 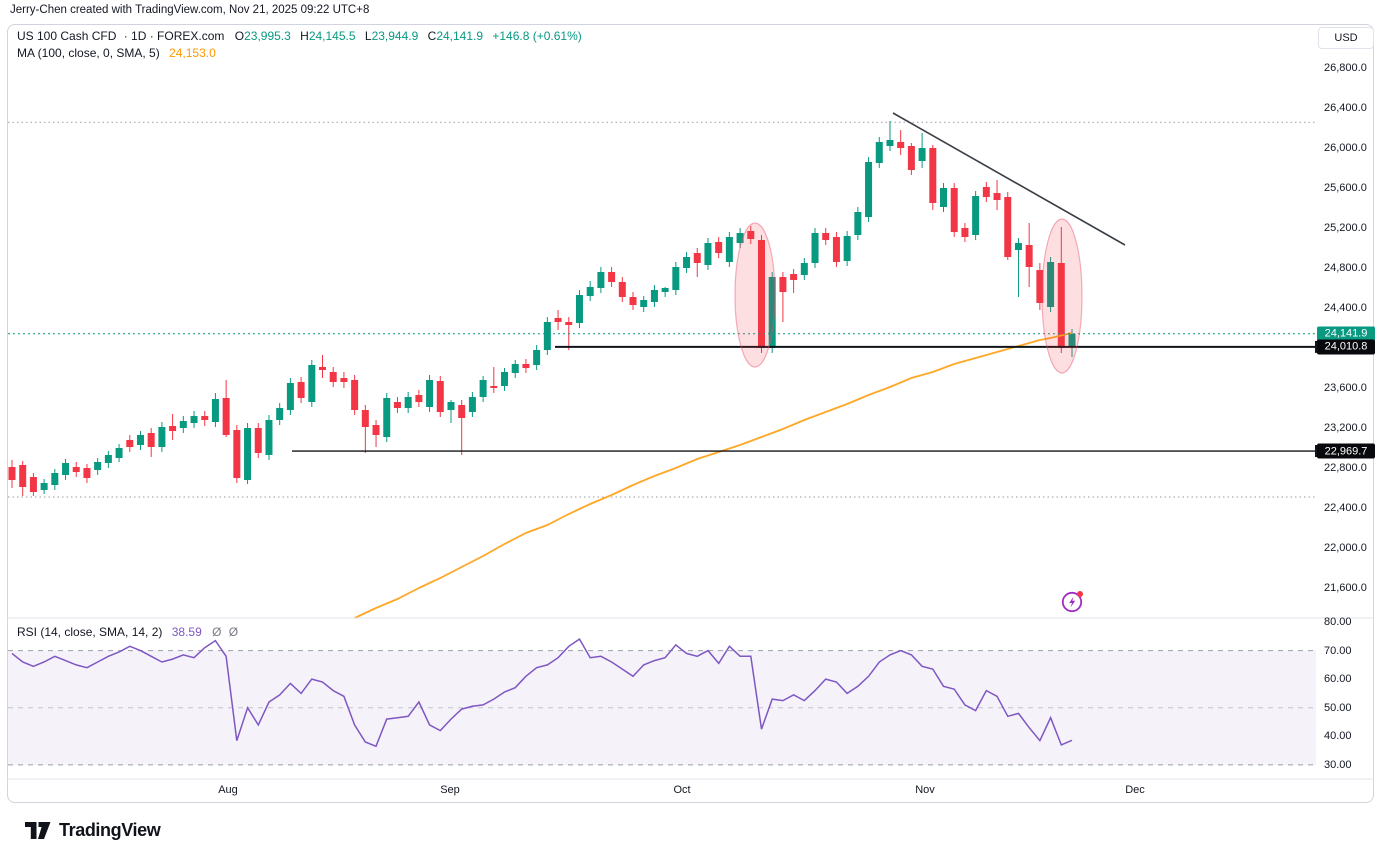 What do you see at coordinates (1345, 588) in the screenshot?
I see `price-axis-label: 21,600.0` at bounding box center [1345, 588].